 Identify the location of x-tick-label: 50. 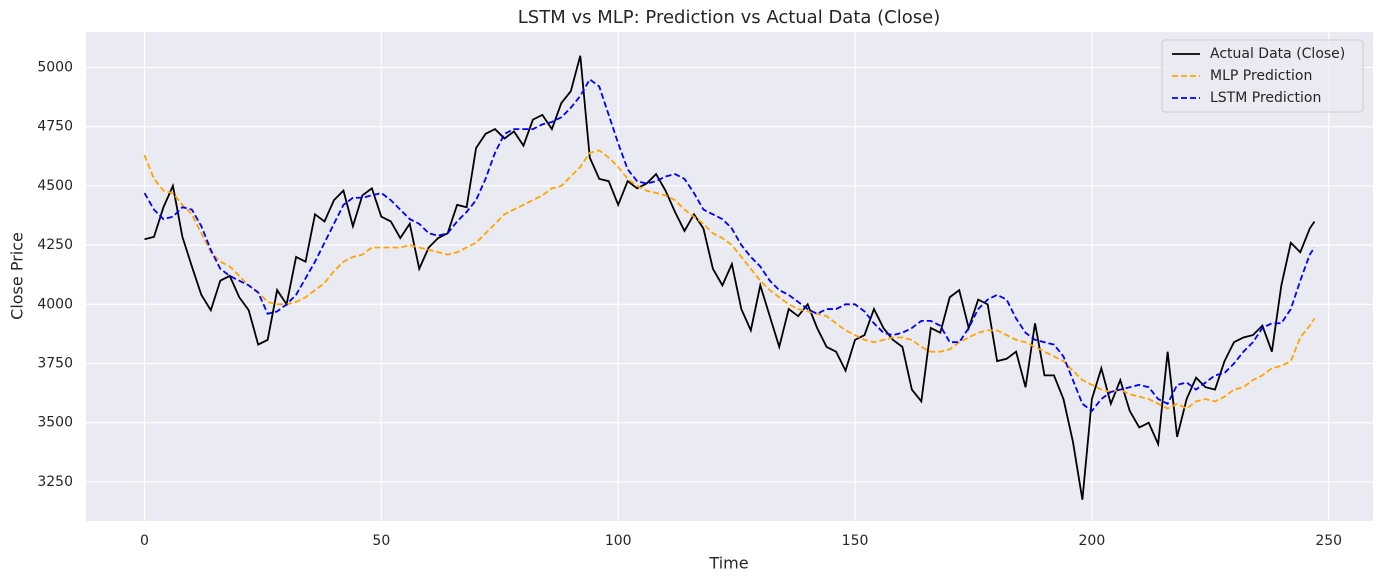
(381, 541).